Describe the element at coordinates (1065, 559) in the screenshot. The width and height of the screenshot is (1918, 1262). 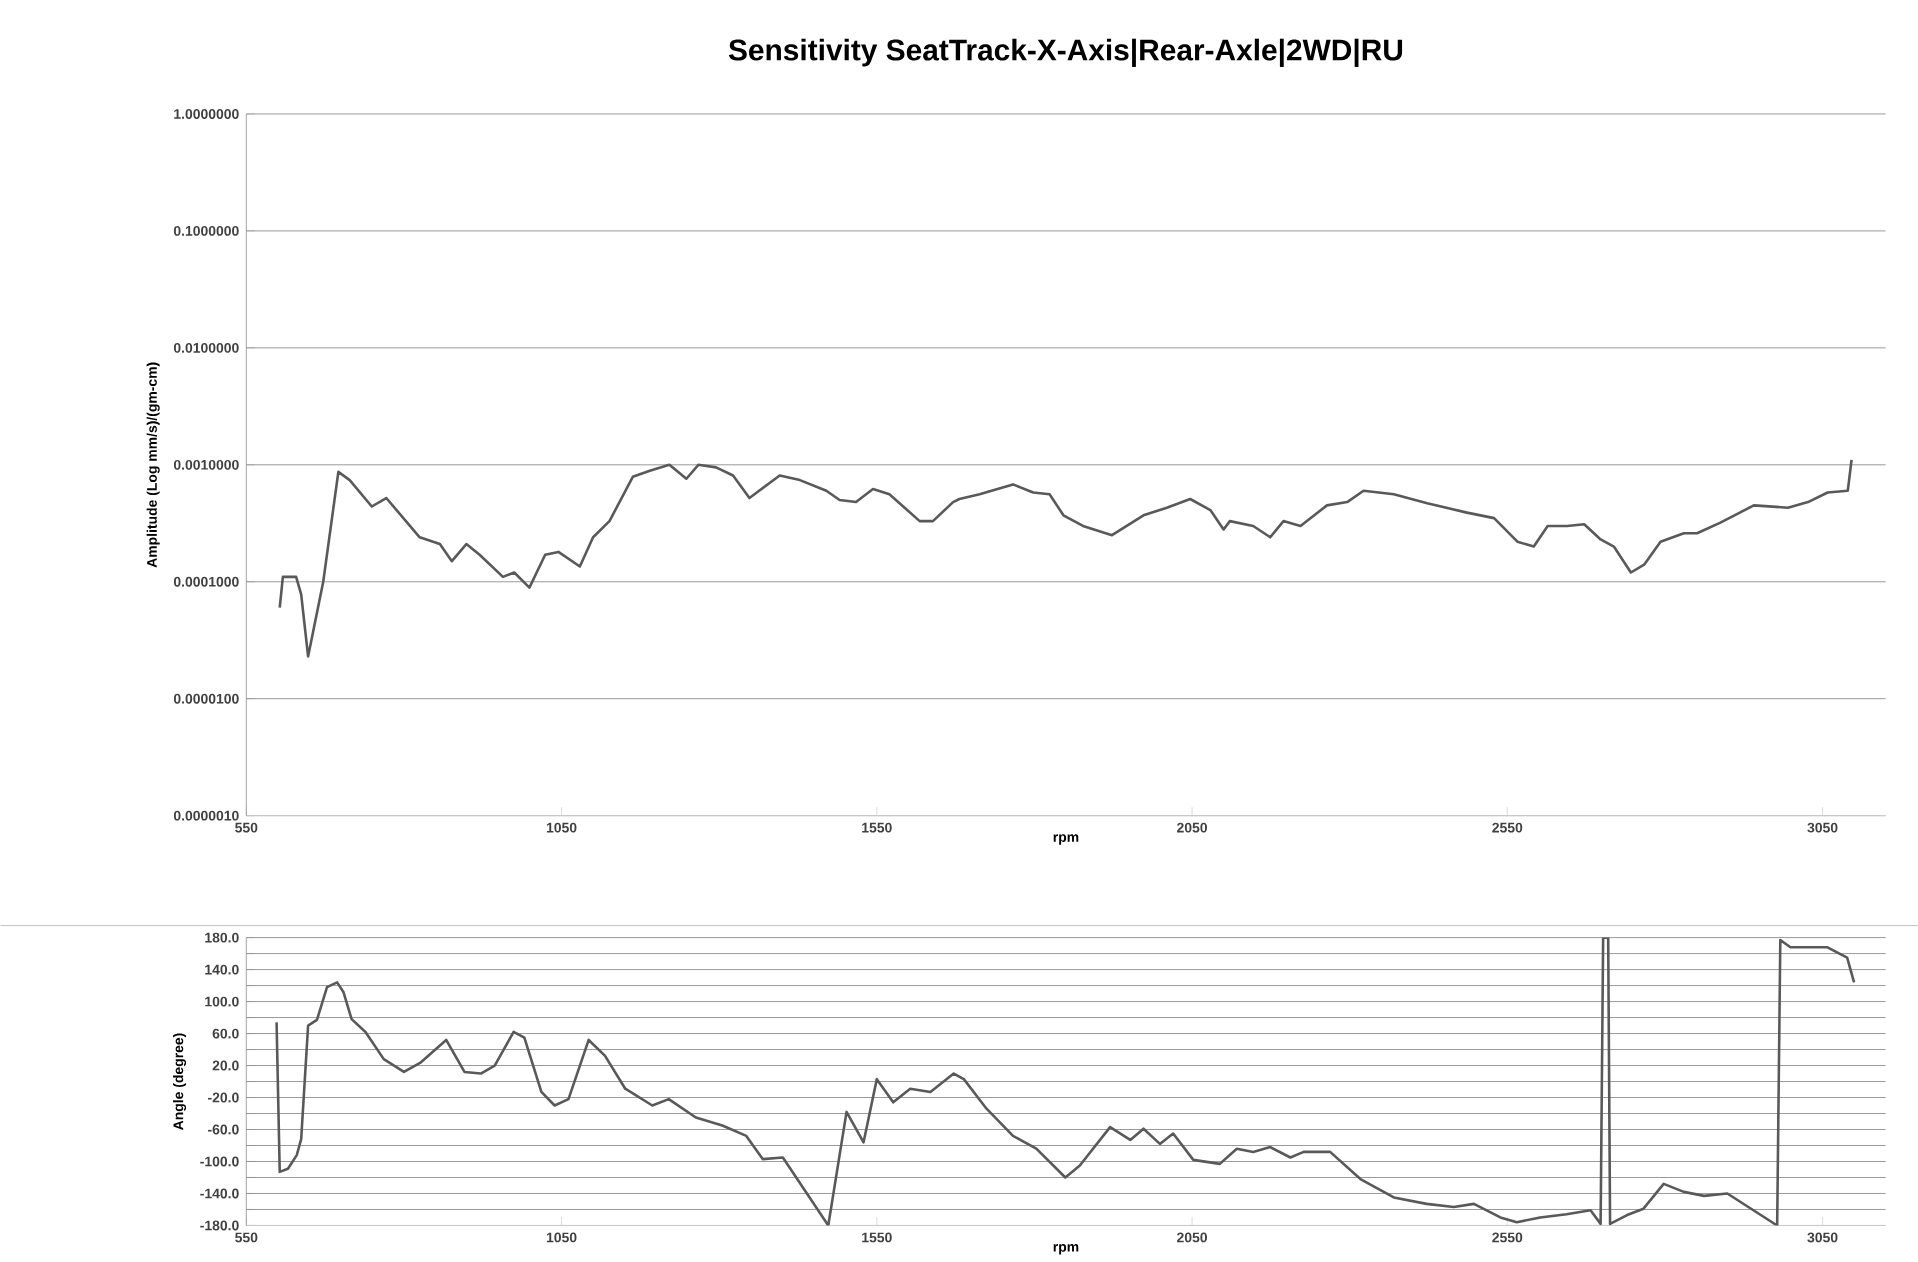
I see `line-series` at that location.